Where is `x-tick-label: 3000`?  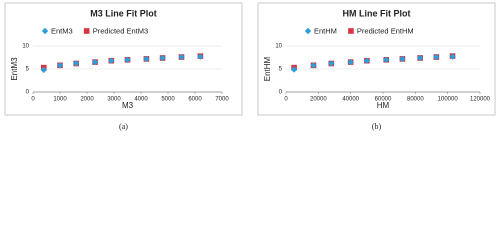
x-tick-label: 3000 is located at coordinates (114, 100).